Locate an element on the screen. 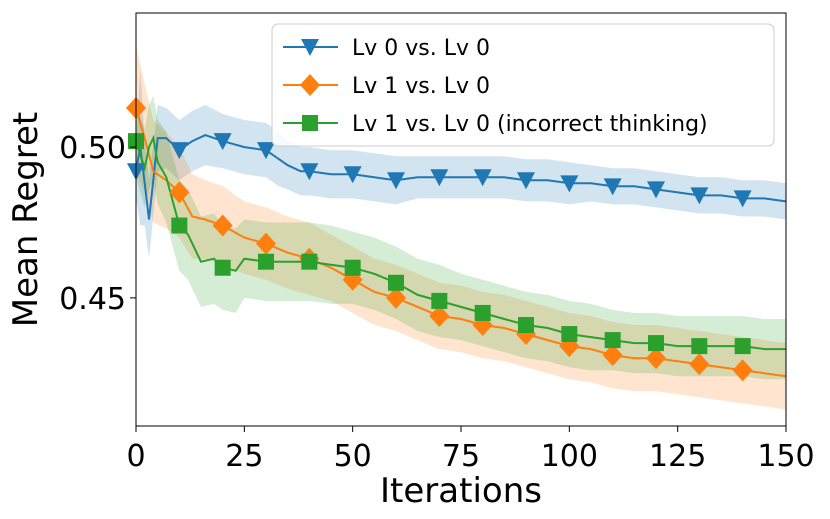  y-axis-label: Mean Regret is located at coordinates (26, 220).